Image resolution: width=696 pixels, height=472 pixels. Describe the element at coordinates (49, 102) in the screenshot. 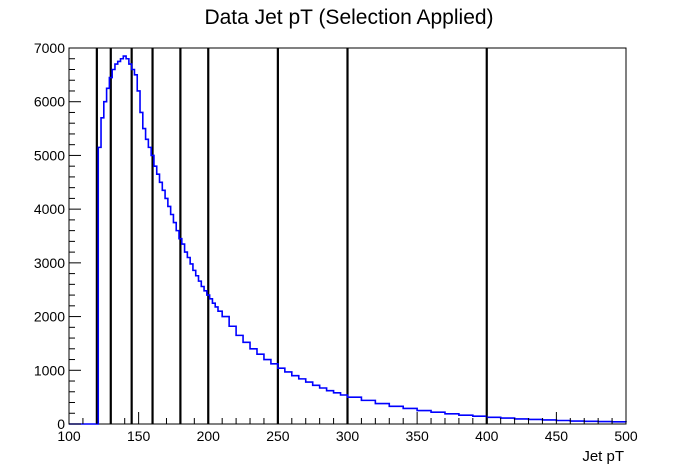

I see `y-tick-label: 6000` at that location.